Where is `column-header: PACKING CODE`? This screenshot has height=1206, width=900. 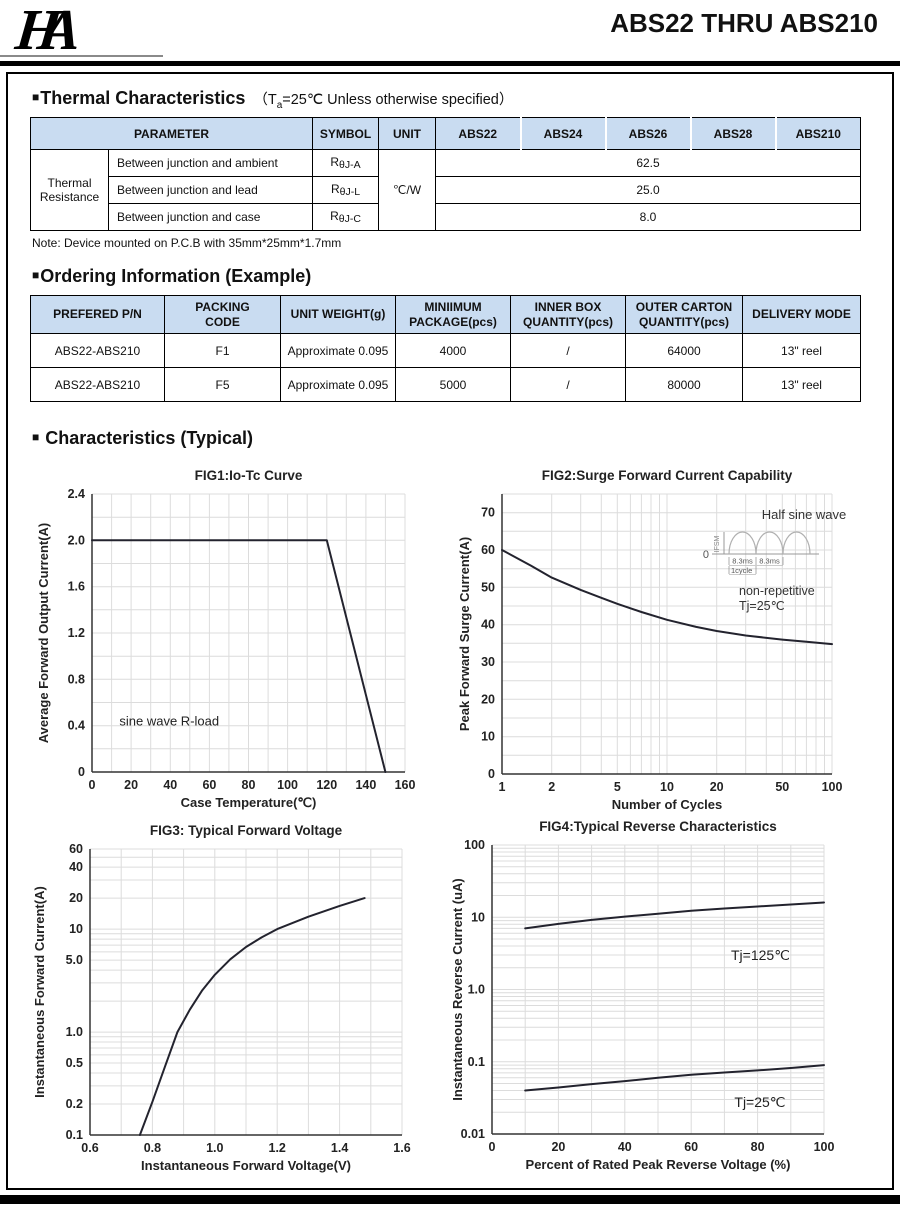 column-header: PACKING CODE is located at coordinates (222, 314).